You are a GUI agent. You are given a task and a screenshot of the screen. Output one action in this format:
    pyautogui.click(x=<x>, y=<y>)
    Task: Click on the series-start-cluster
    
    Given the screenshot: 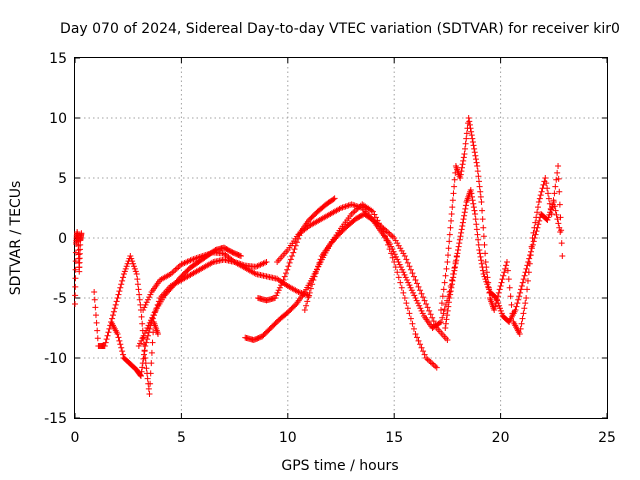 What is the action you would take?
    pyautogui.click(x=78, y=268)
    